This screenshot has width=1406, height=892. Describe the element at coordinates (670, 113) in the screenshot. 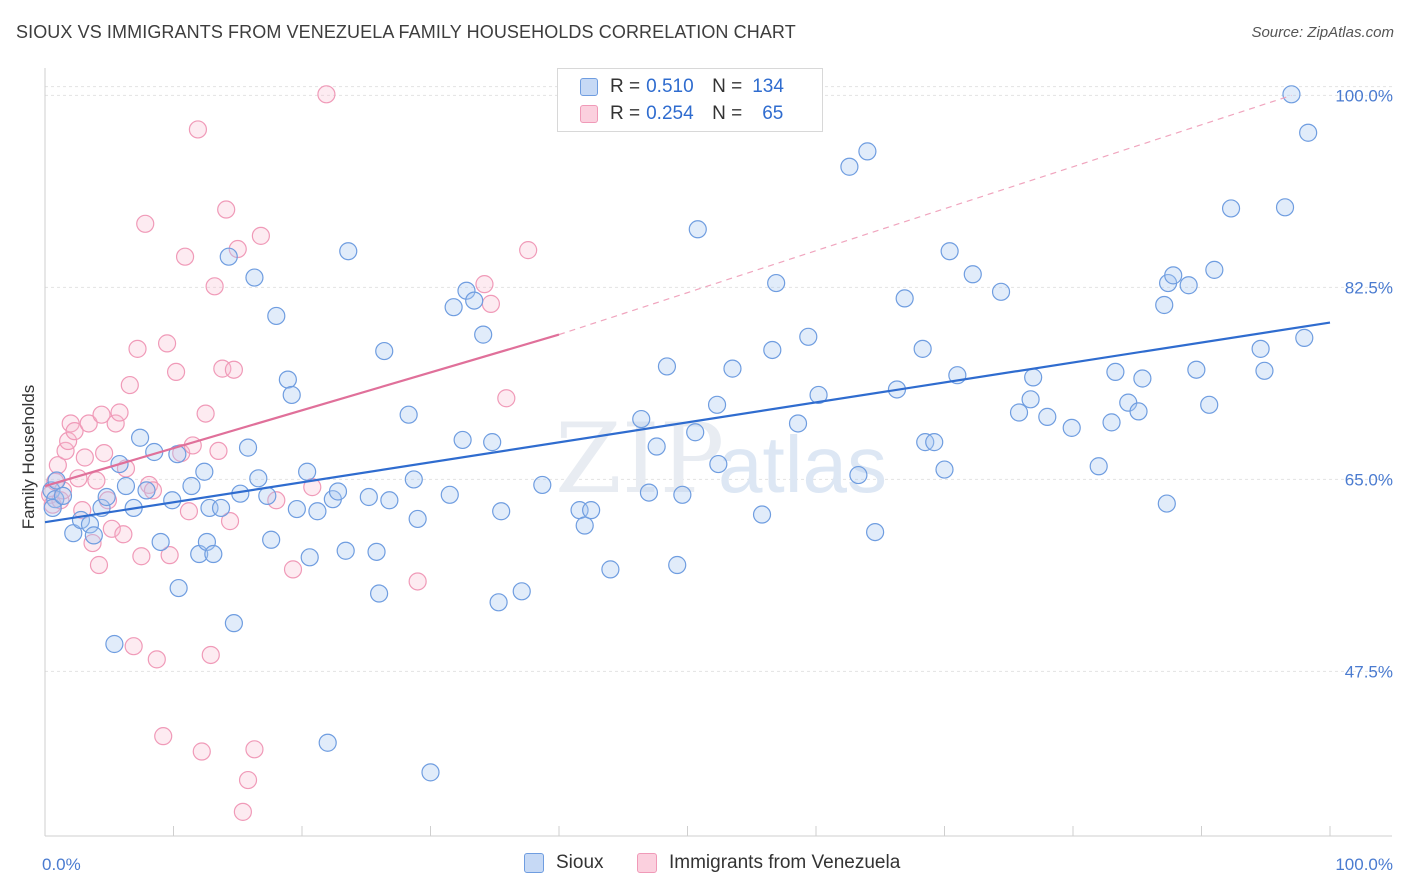

I see `legend-r-value-venezuela: 0.254` at that location.